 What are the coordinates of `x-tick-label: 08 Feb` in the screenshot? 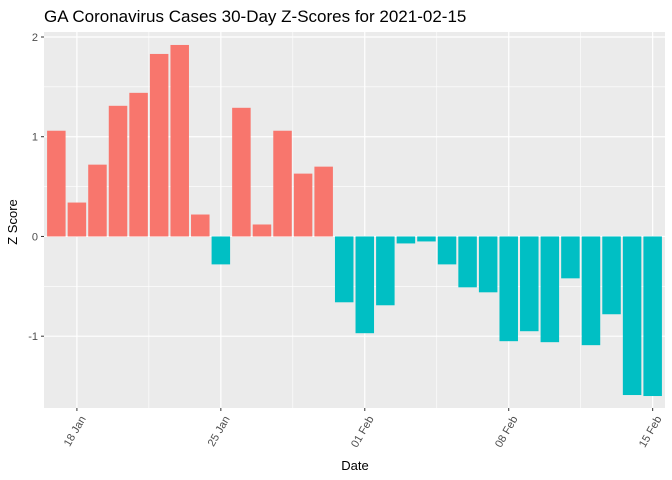 It's located at (507, 432).